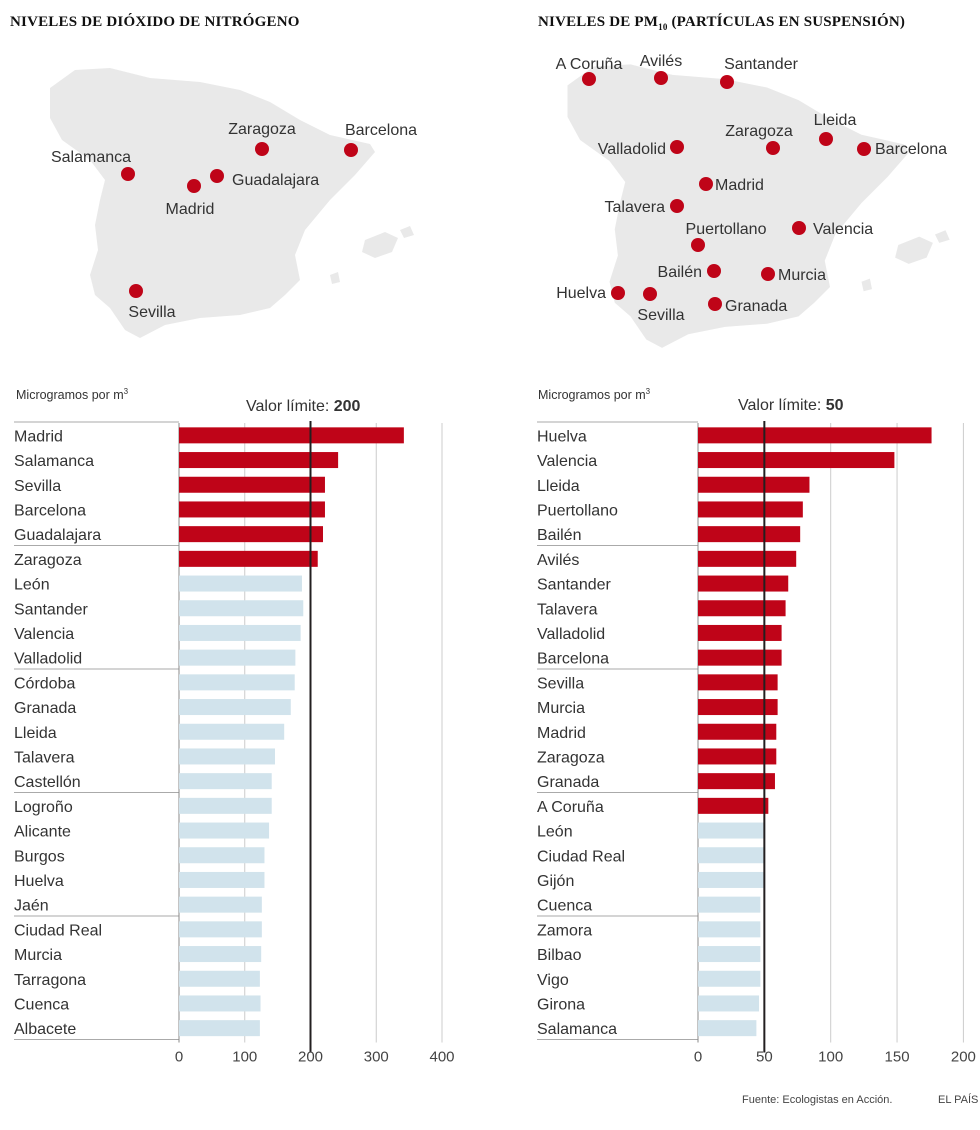  What do you see at coordinates (559, 955) in the screenshot?
I see `category-label: Bilbao` at bounding box center [559, 955].